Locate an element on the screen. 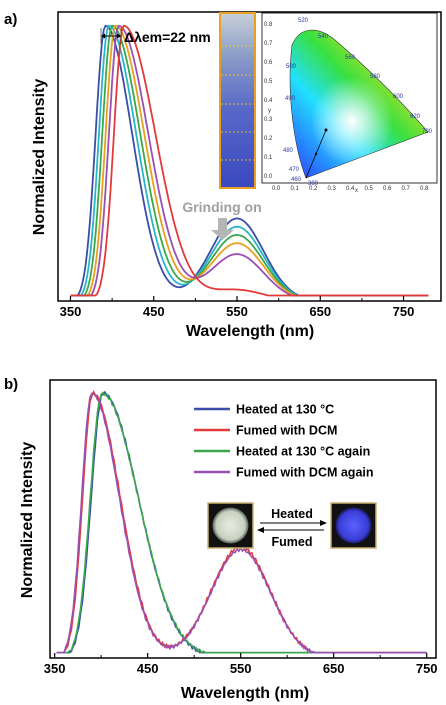 This screenshot has height=705, width=446. cie-y-tick: 0.2 is located at coordinates (268, 139).